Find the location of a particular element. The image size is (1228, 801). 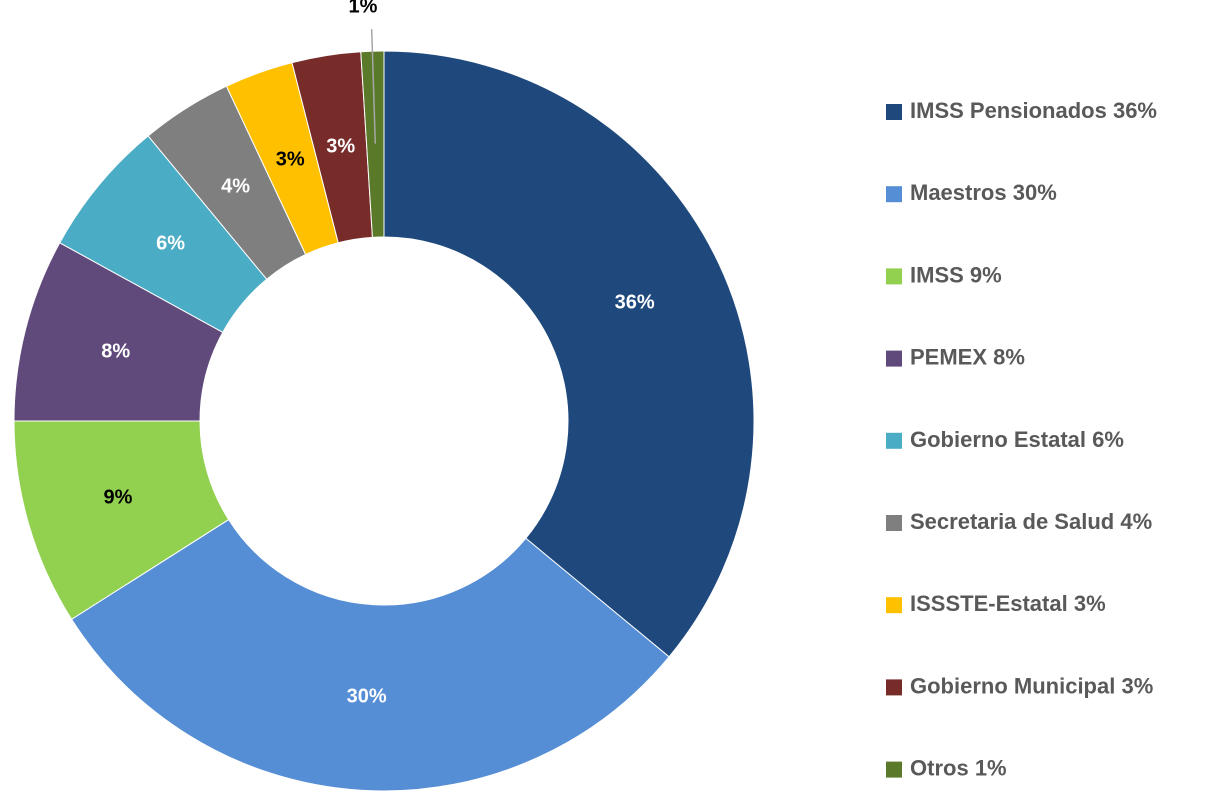

legend-entry: IMSS Pensionados 36% is located at coordinates (1033, 110).